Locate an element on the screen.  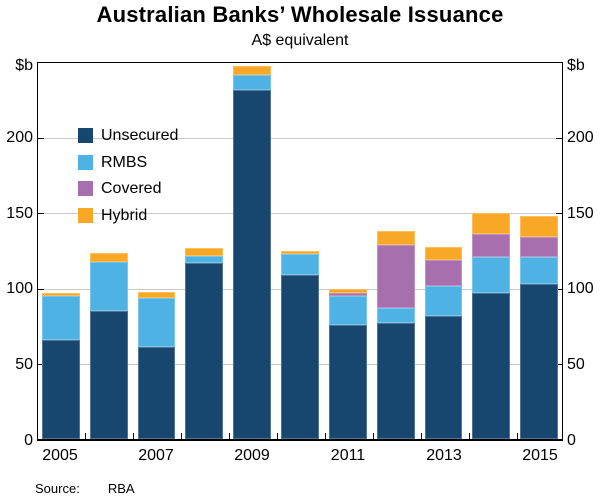
segment-hybrid-2013 is located at coordinates (443, 253).